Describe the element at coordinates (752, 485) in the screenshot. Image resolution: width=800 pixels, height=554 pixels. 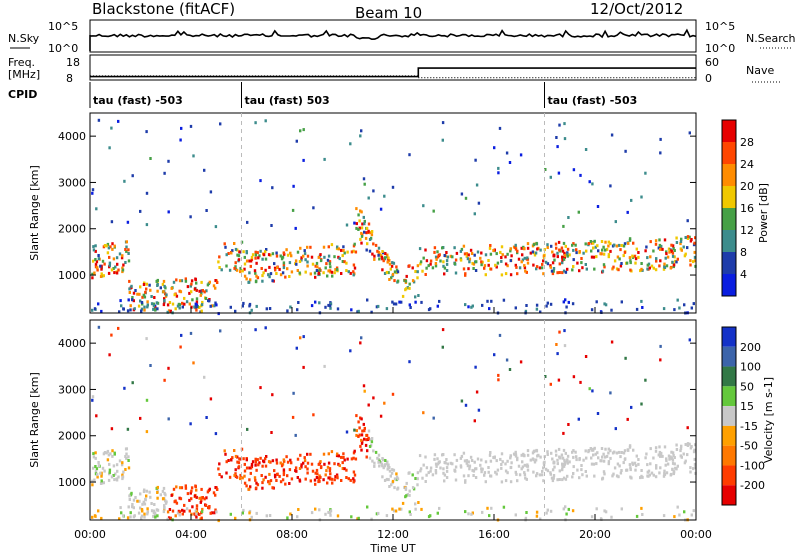
I see `velocity-colorbar-tick: -200` at that location.